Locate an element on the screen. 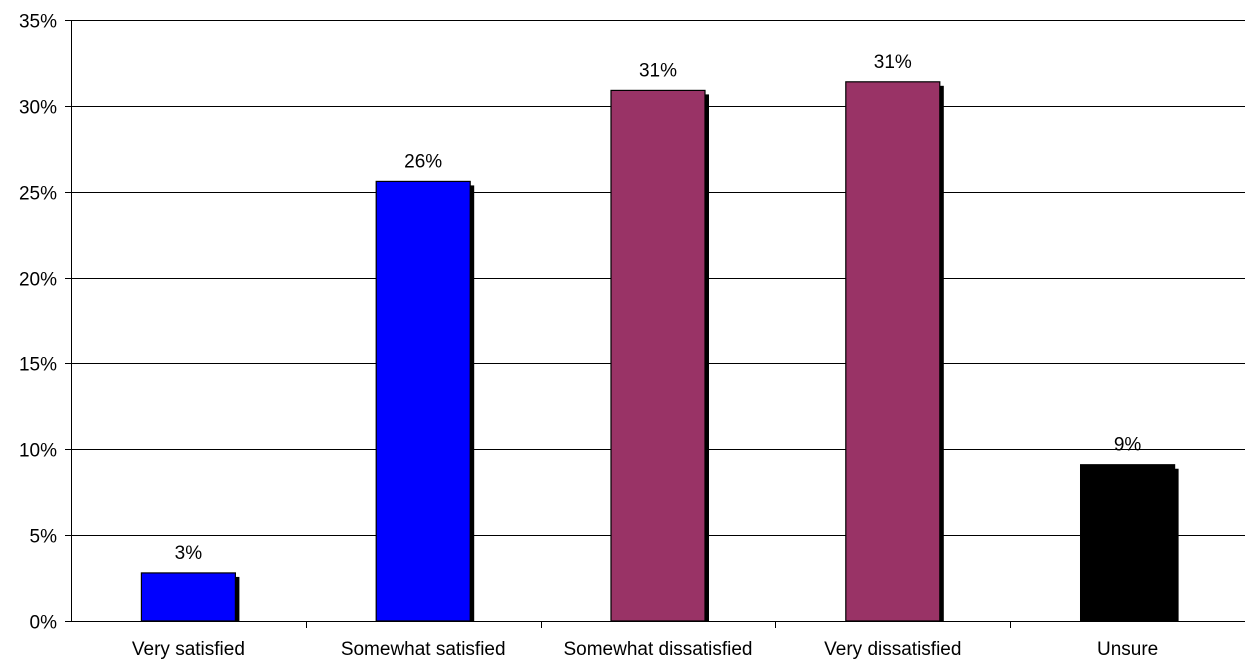 The height and width of the screenshot is (667, 1245). data-label: 26% is located at coordinates (423, 161).